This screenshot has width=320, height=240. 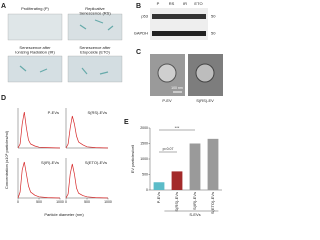 What do you see at coordinates (144, 16) in the screenshot?
I see `row-label: p53` at bounding box center [144, 16].